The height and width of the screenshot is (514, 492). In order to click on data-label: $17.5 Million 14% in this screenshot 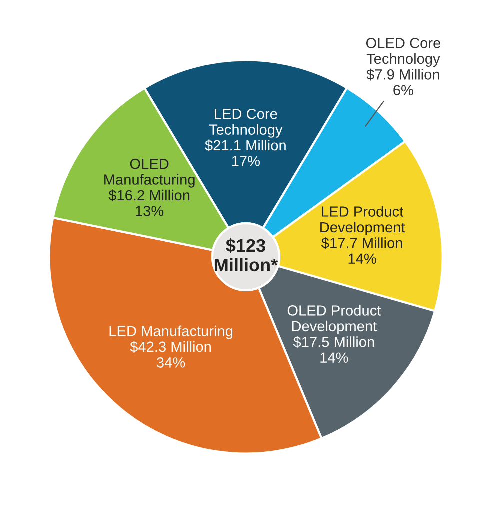, I will do `click(333, 349)`.